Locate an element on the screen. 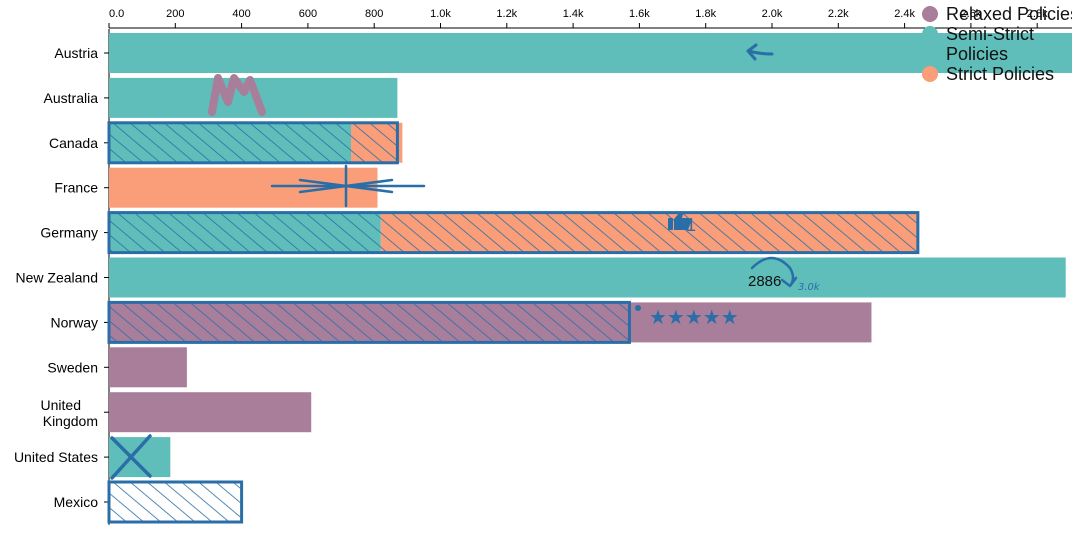  x-tick-label: 0.0 is located at coordinates (116, 14).